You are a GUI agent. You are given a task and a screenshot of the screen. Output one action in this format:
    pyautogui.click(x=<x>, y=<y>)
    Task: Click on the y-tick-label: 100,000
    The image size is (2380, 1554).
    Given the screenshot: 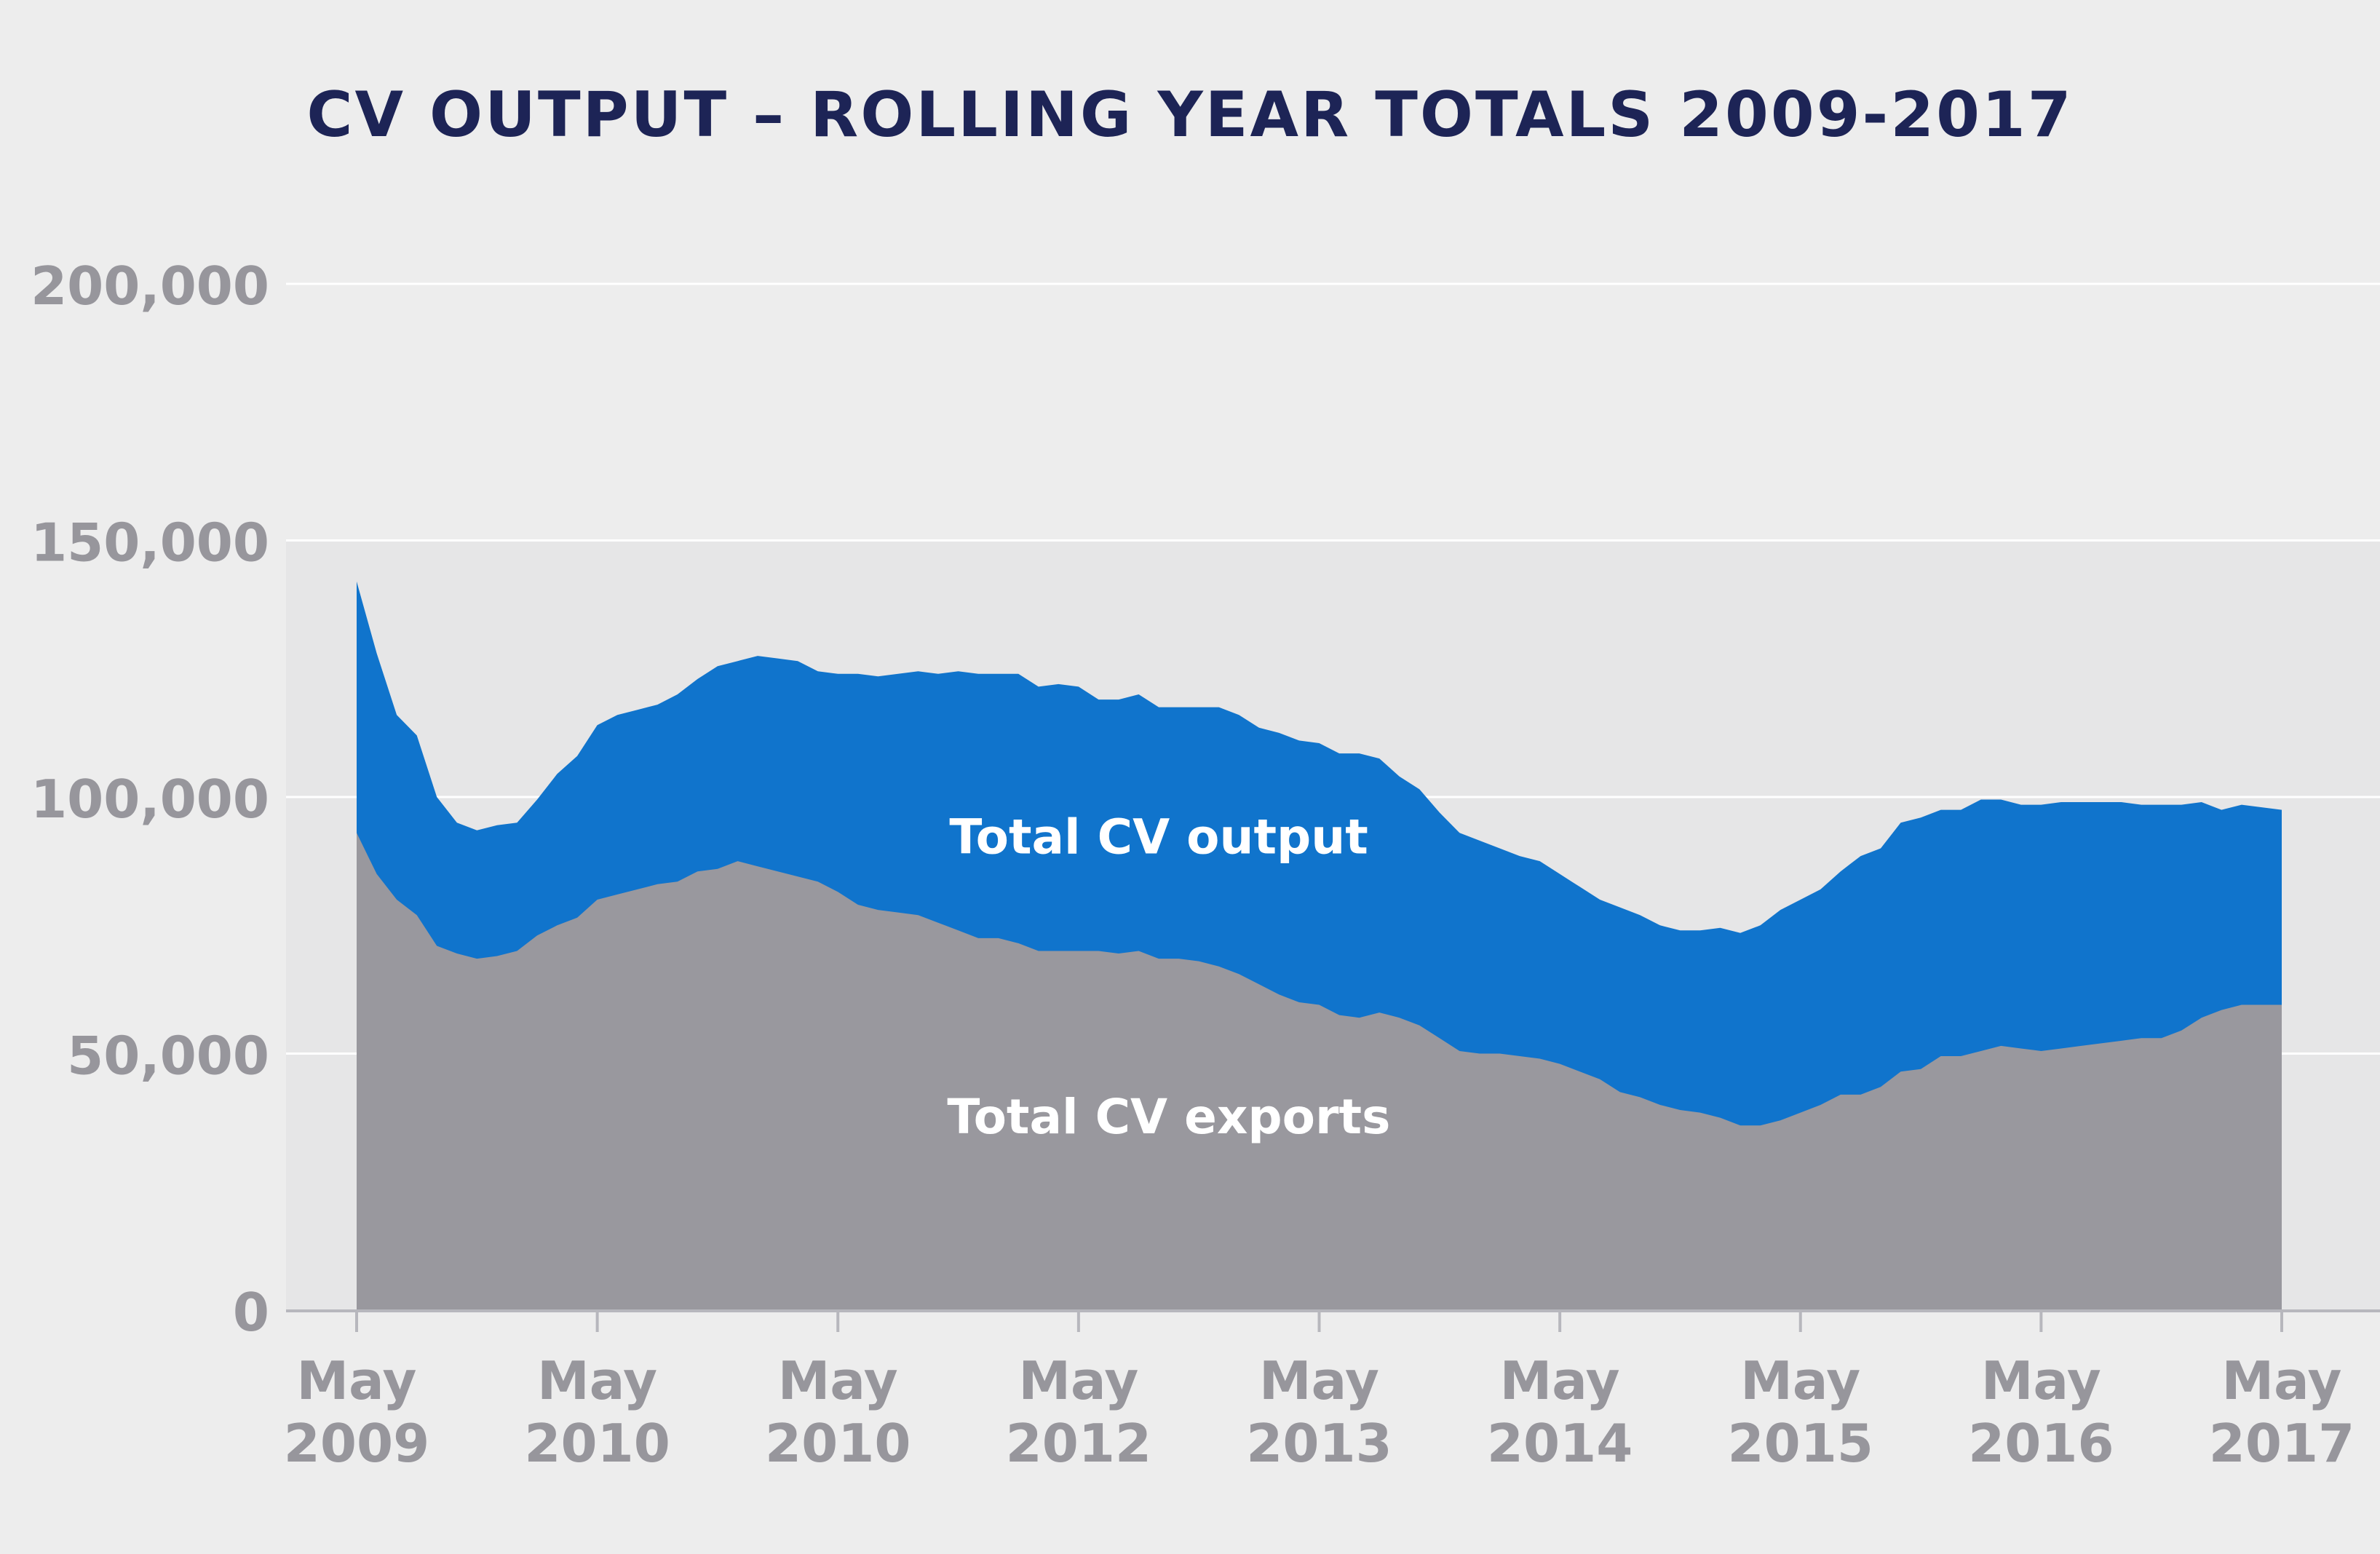 What is the action you would take?
    pyautogui.click(x=150, y=799)
    